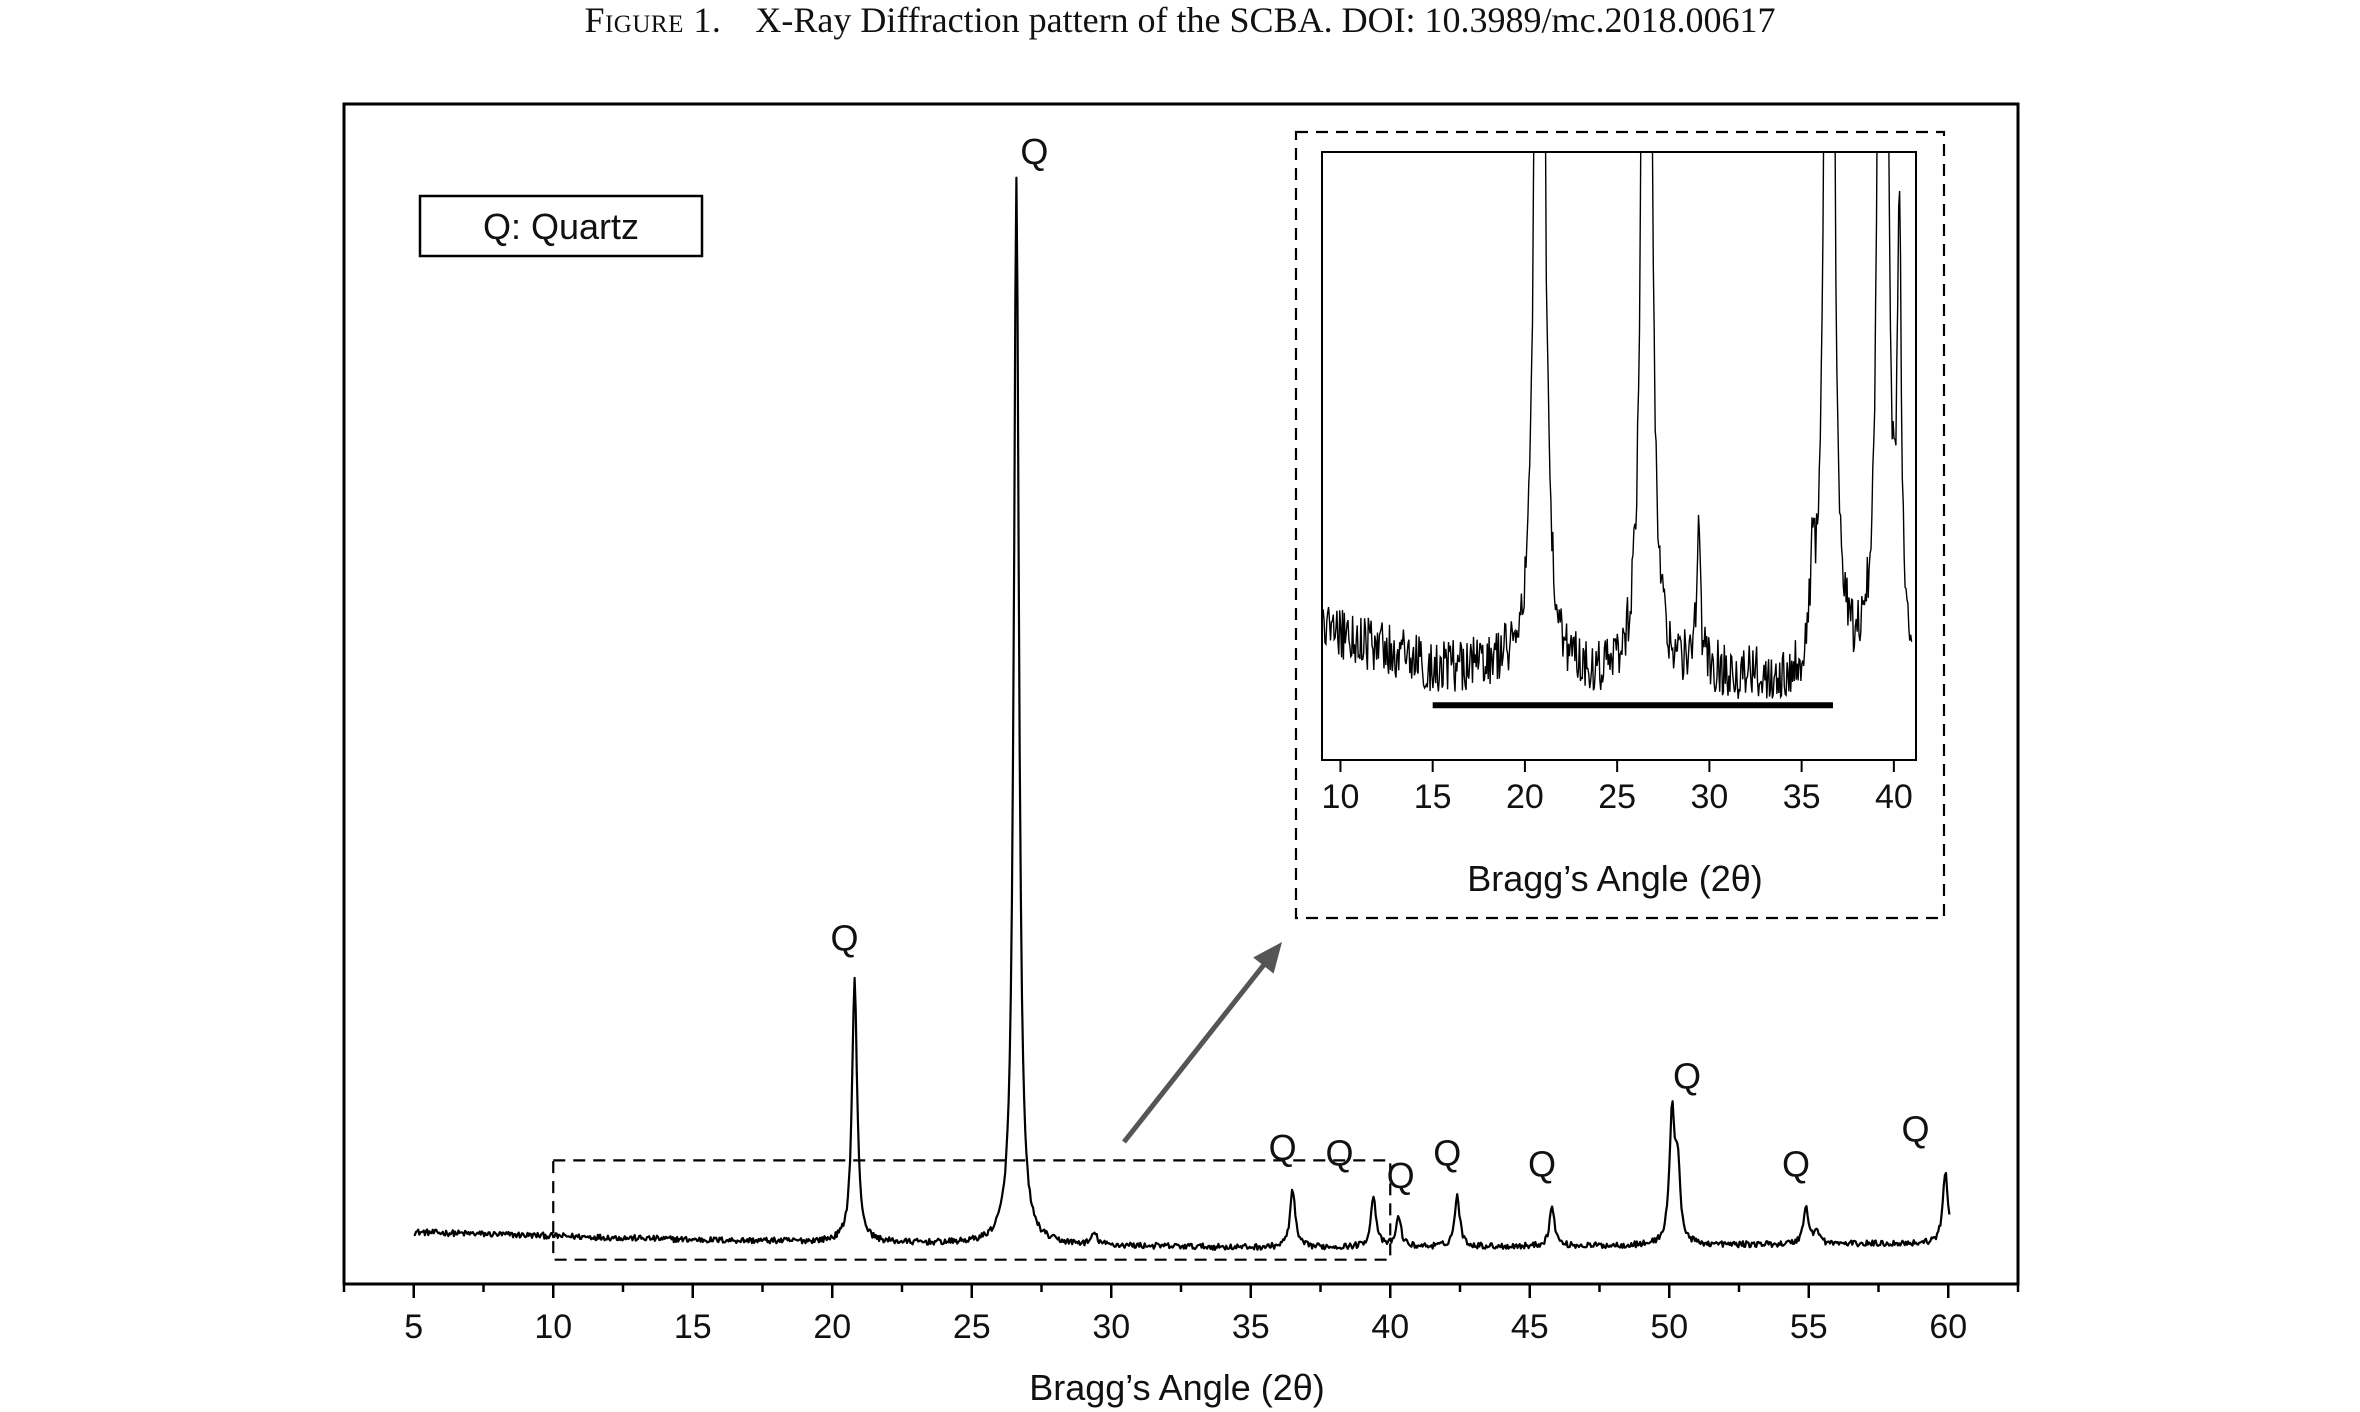  Describe the element at coordinates (1433, 797) in the screenshot. I see `inset-x-tick-label: 15` at that location.